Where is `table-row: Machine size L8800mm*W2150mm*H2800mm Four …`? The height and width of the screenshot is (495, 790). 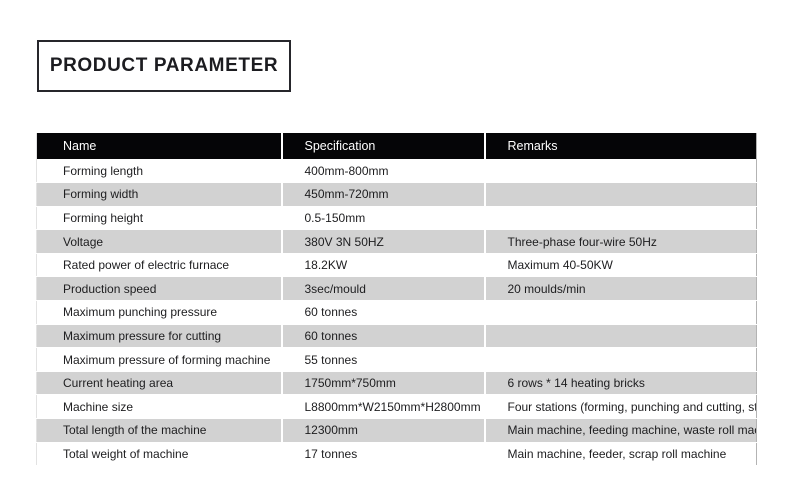 table-row: Machine size L8800mm*W2150mm*H2800mm Four … is located at coordinates (396, 407).